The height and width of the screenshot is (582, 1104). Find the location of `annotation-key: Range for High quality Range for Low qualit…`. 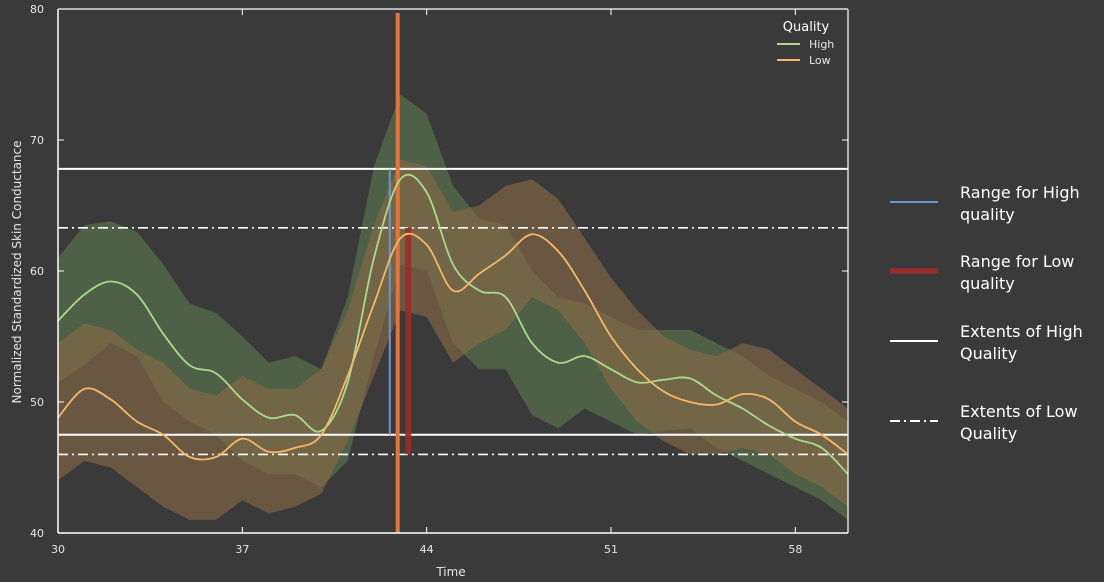

annotation-key: Range for High quality Range for Low qualit… is located at coordinates (986, 313).